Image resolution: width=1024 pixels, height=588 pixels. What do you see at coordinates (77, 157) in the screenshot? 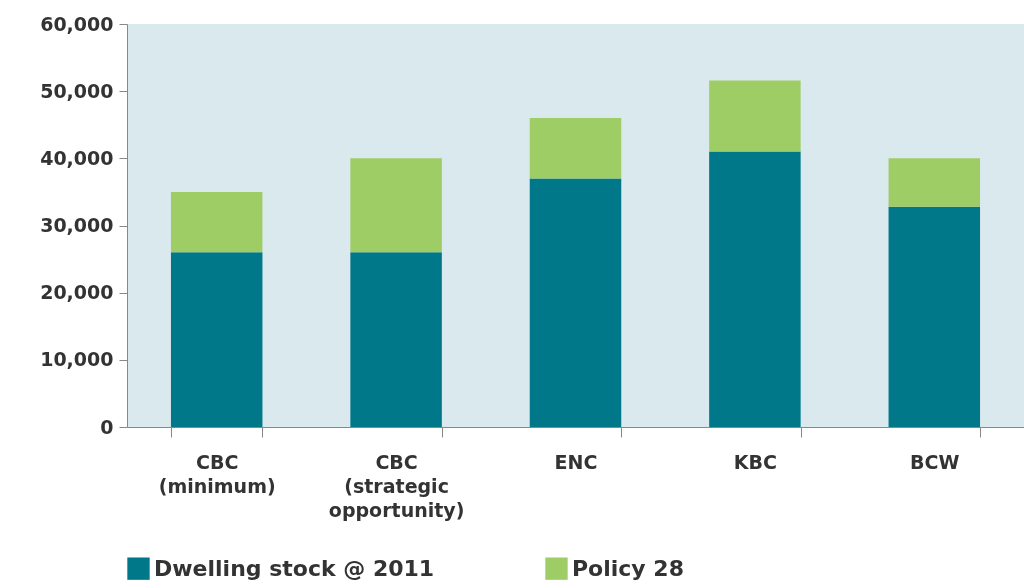
I see `y-tick-label: 40,000` at bounding box center [77, 157].